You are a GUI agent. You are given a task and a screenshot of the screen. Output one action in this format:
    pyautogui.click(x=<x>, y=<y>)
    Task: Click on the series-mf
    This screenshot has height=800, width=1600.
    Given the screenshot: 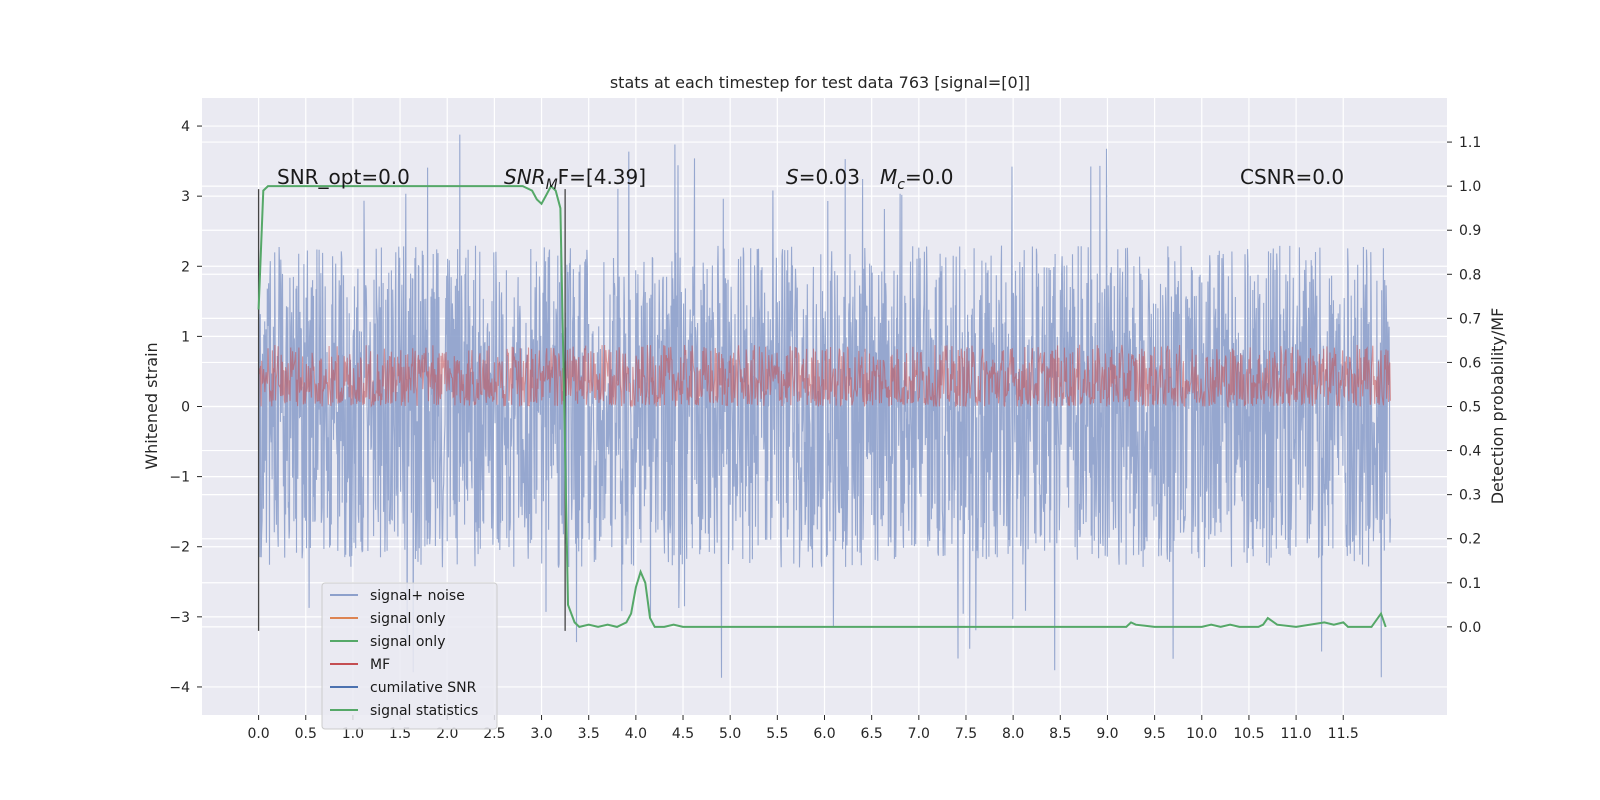 What is the action you would take?
    pyautogui.click(x=824, y=376)
    